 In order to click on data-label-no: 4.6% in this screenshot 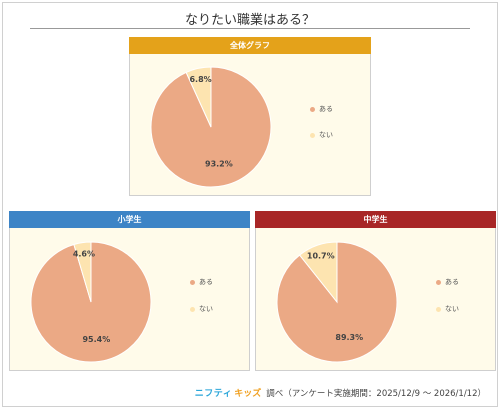, I will do `click(84, 253)`.